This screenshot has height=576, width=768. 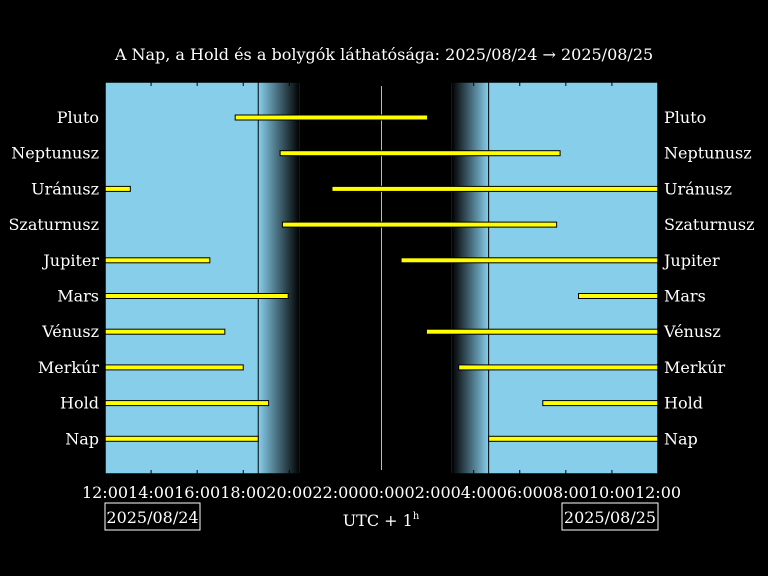 I want to click on row-label-right: Pluto, so click(x=685, y=117).